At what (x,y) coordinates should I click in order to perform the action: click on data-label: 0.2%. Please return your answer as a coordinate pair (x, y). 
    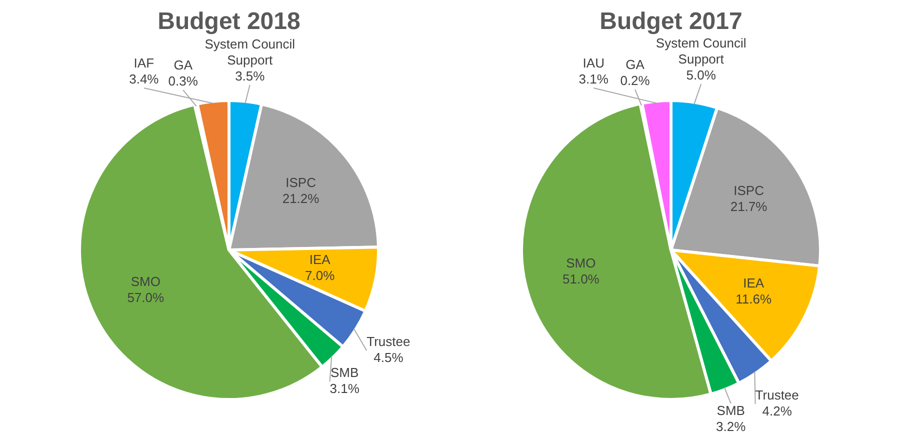
    Looking at the image, I should click on (635, 80).